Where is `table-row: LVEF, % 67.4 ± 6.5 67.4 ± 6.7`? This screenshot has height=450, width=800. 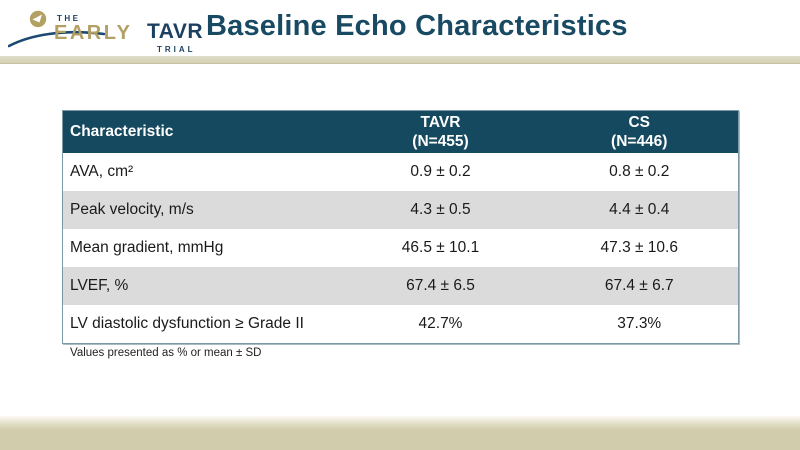 table-row: LVEF, % 67.4 ± 6.5 67.4 ± 6.7 is located at coordinates (400, 286).